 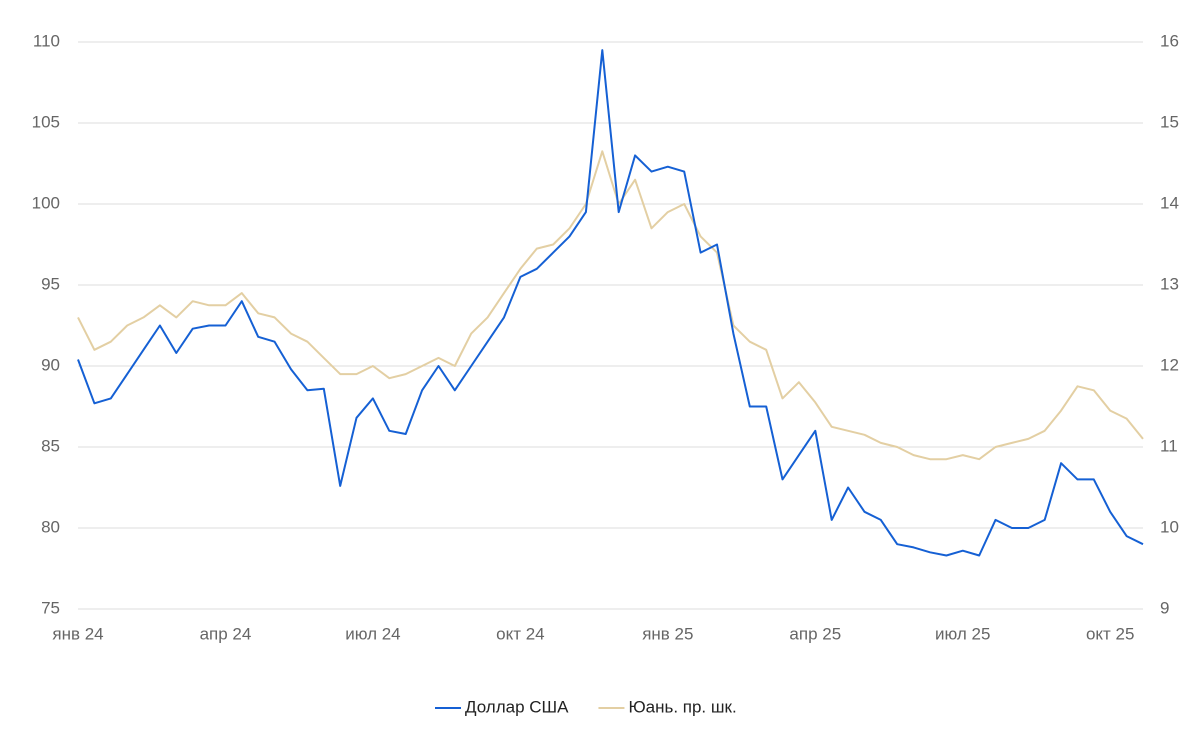 What do you see at coordinates (667, 633) in the screenshot?
I see `x-tick-label: янв 25` at bounding box center [667, 633].